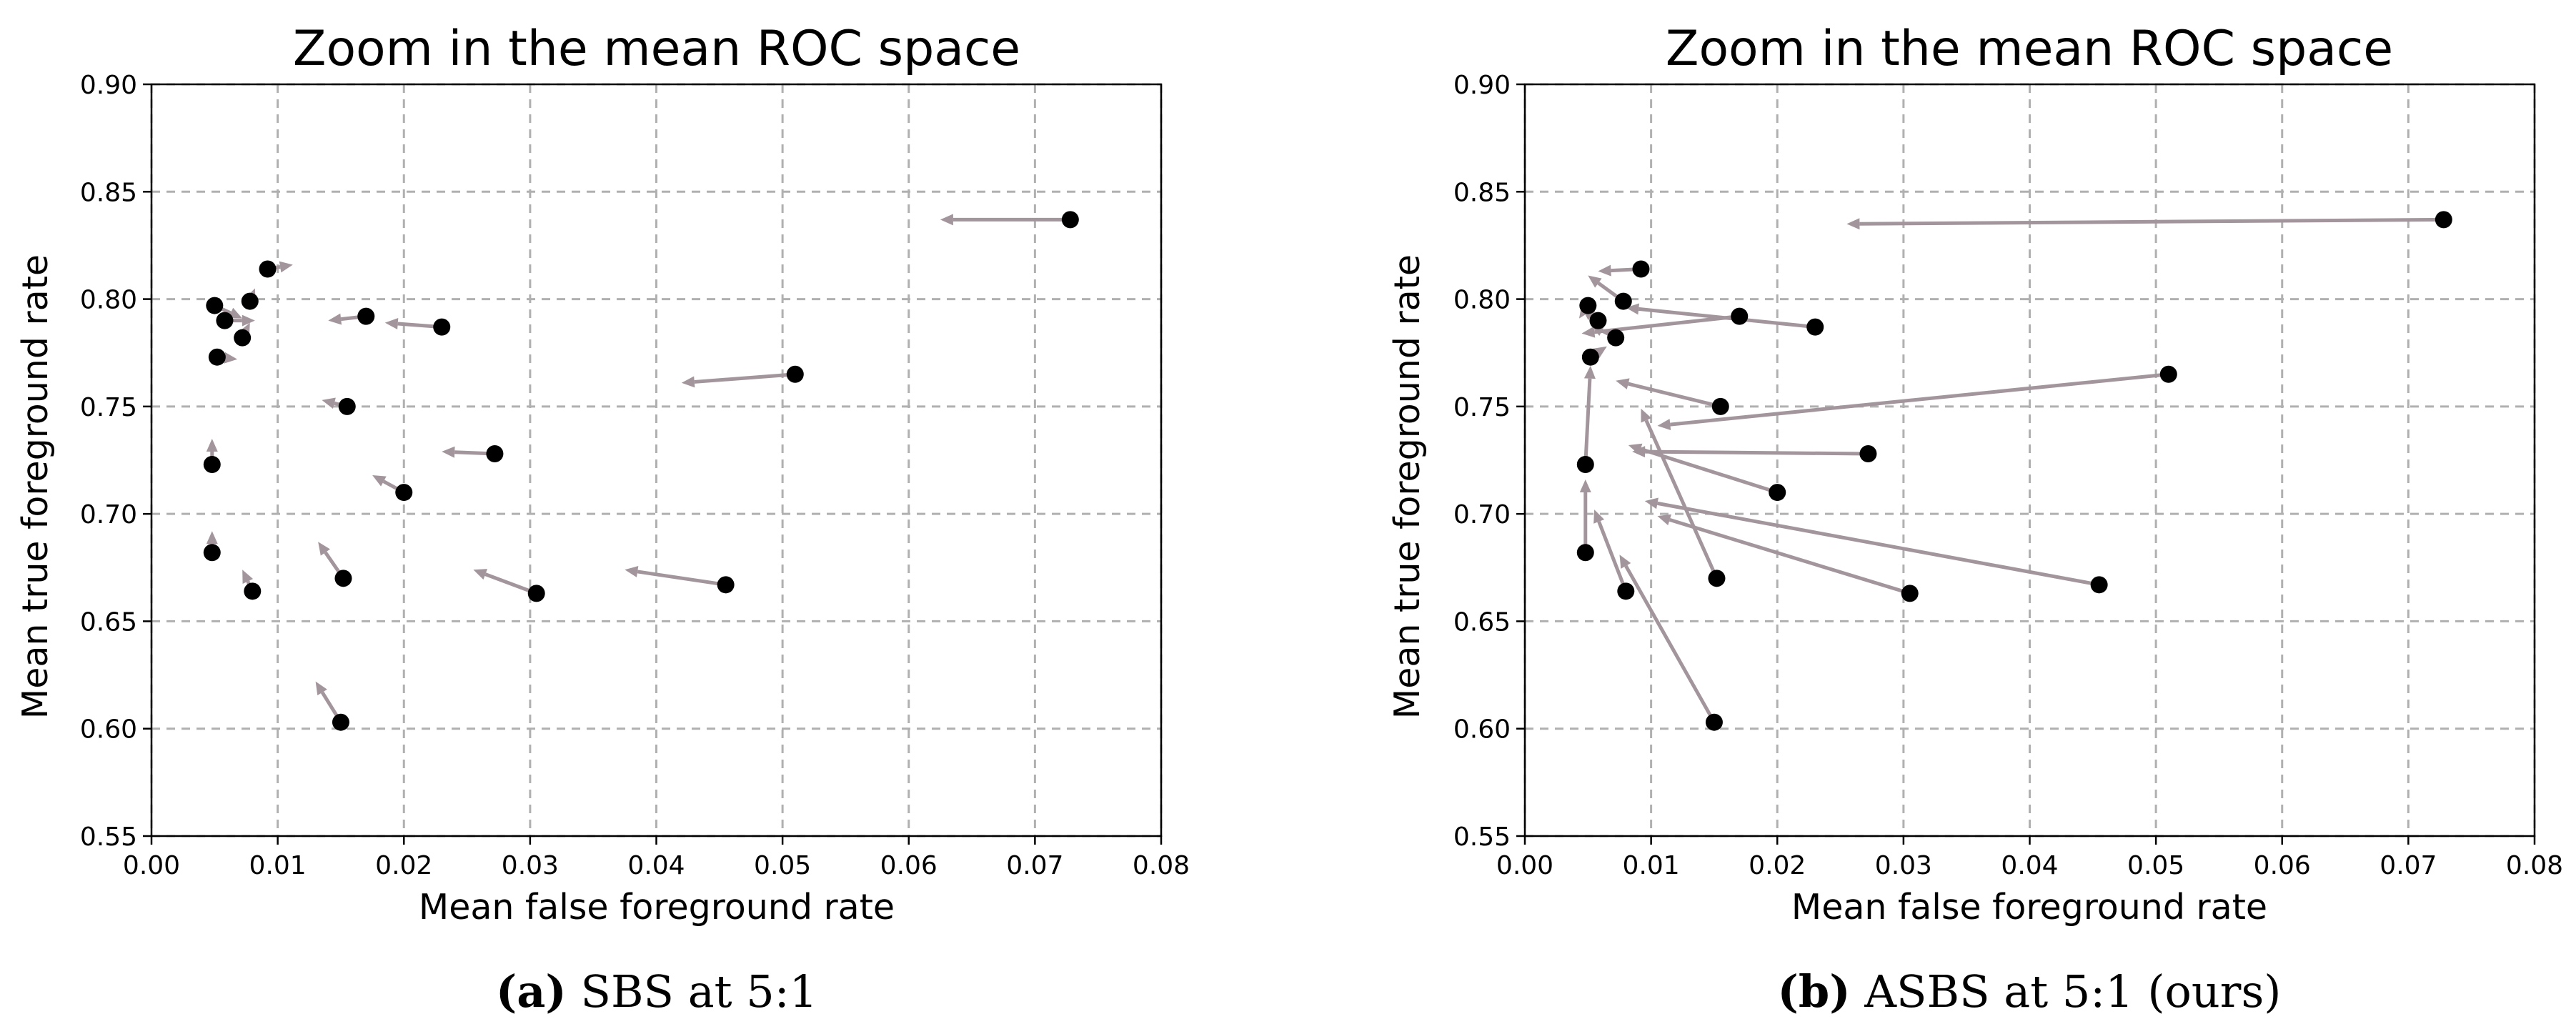  I want to click on y-tick-label: 0.65, so click(108, 622).